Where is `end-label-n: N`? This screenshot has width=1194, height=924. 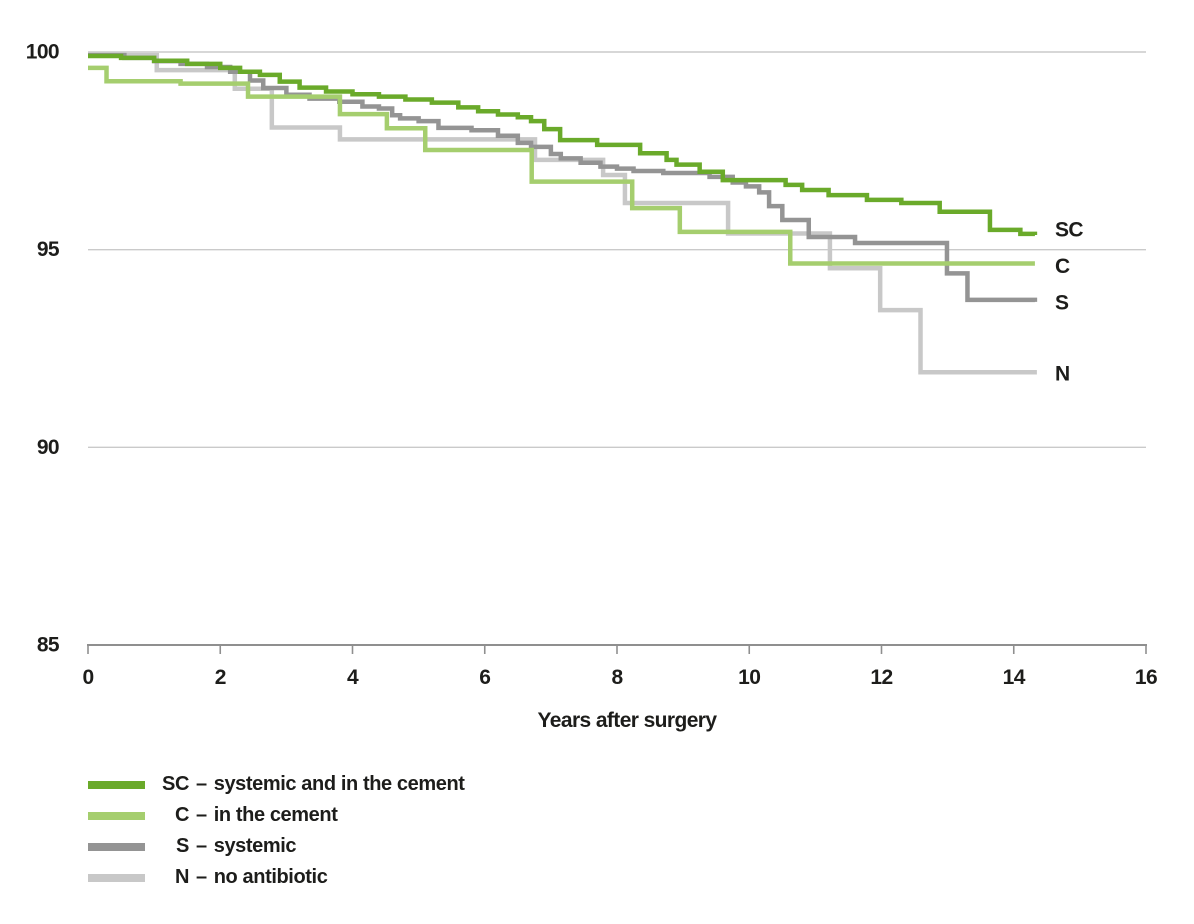
end-label-n: N is located at coordinates (1062, 374).